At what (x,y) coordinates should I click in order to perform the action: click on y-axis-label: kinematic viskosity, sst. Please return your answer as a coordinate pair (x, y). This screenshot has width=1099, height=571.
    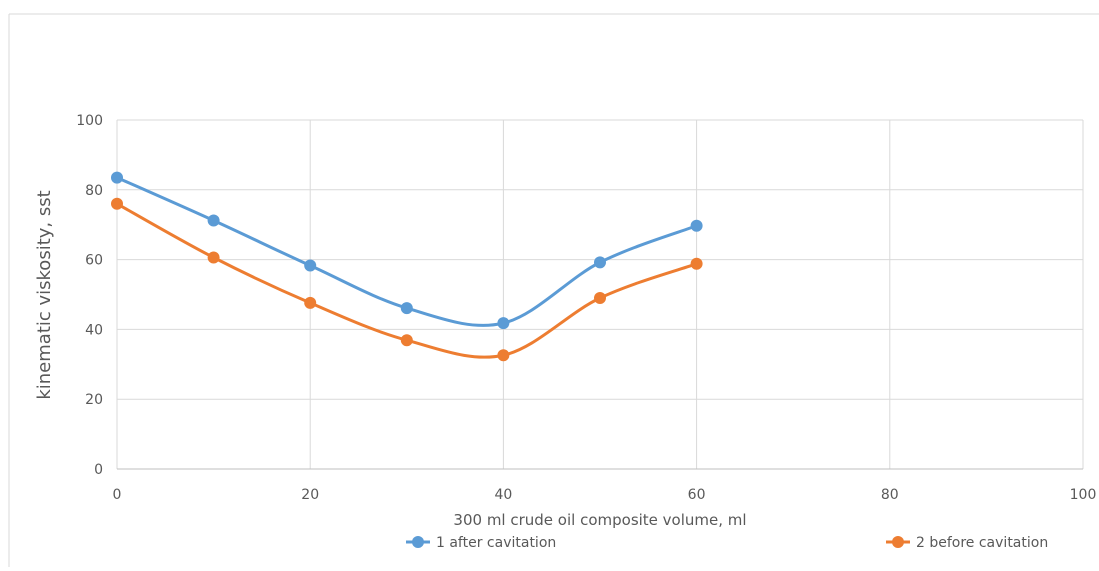
    Looking at the image, I should click on (44, 294).